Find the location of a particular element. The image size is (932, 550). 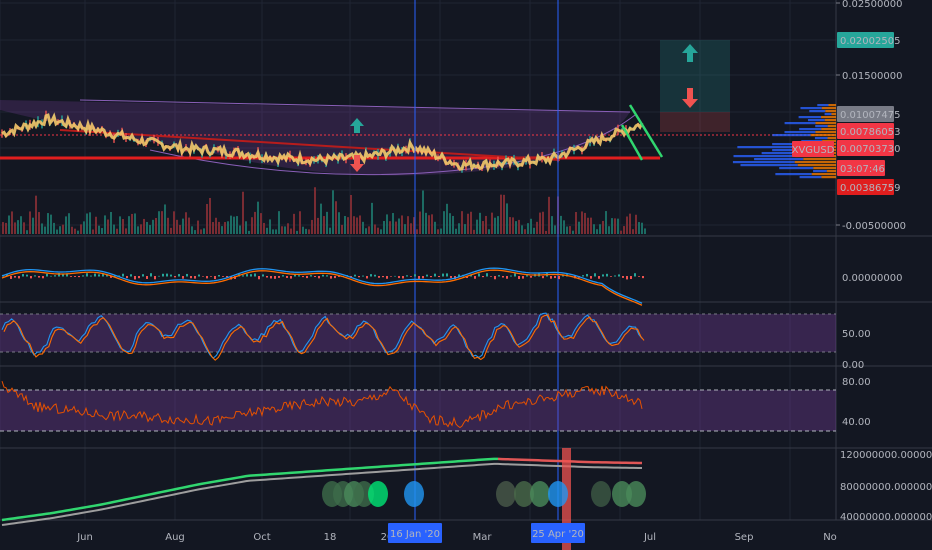

time-tick-label: Oct is located at coordinates (261, 537).